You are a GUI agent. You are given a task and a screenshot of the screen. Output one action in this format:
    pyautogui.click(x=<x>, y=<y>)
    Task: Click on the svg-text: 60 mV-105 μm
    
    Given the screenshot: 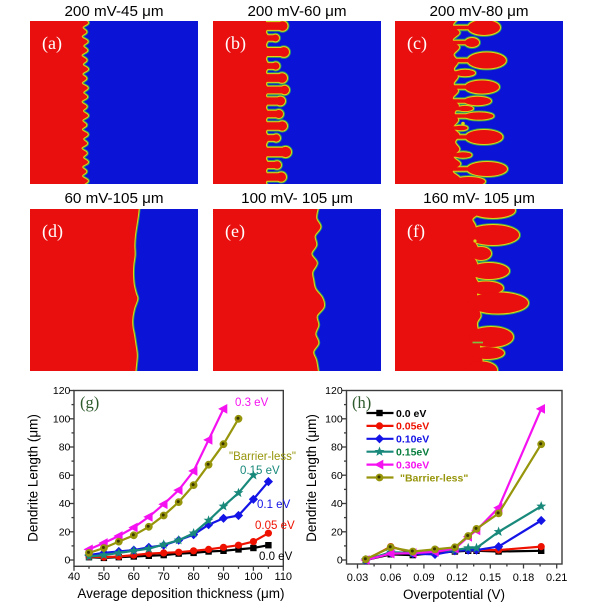 What is the action you would take?
    pyautogui.click(x=113, y=198)
    